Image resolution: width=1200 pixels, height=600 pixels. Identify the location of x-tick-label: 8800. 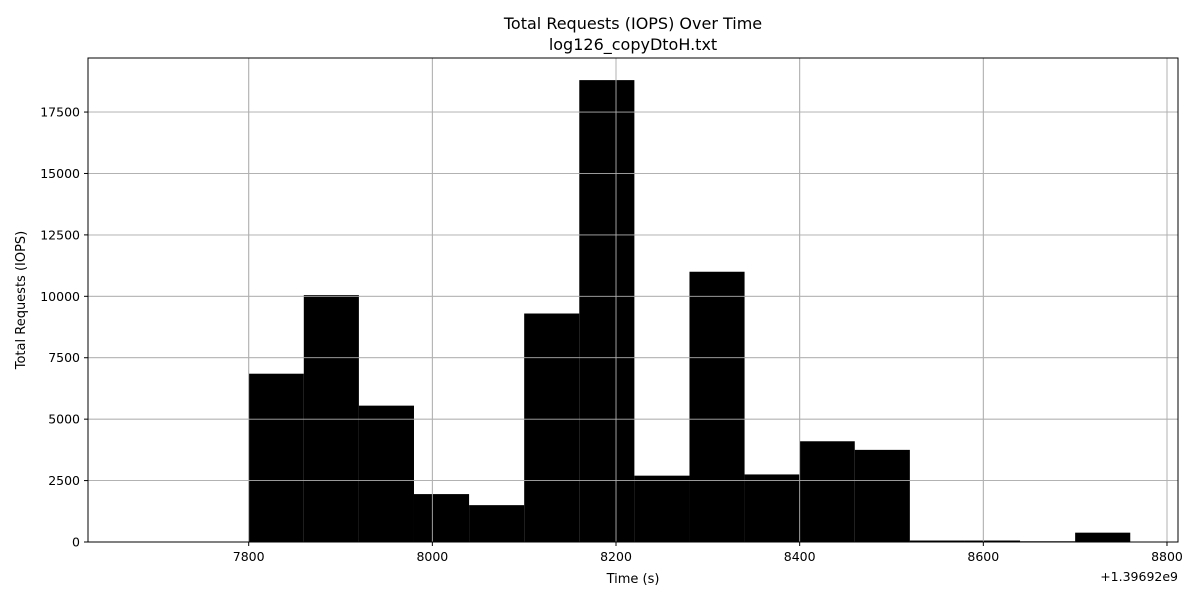
(1167, 556).